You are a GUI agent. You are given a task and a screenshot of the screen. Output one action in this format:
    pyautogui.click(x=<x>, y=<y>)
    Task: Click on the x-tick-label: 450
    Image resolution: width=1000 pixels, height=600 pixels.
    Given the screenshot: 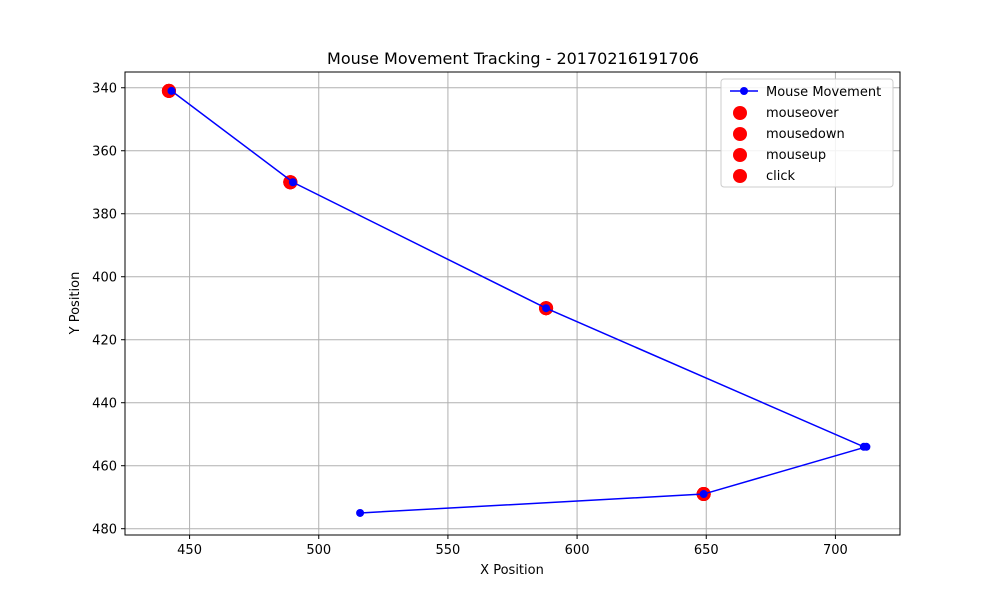 What is the action you would take?
    pyautogui.click(x=189, y=550)
    